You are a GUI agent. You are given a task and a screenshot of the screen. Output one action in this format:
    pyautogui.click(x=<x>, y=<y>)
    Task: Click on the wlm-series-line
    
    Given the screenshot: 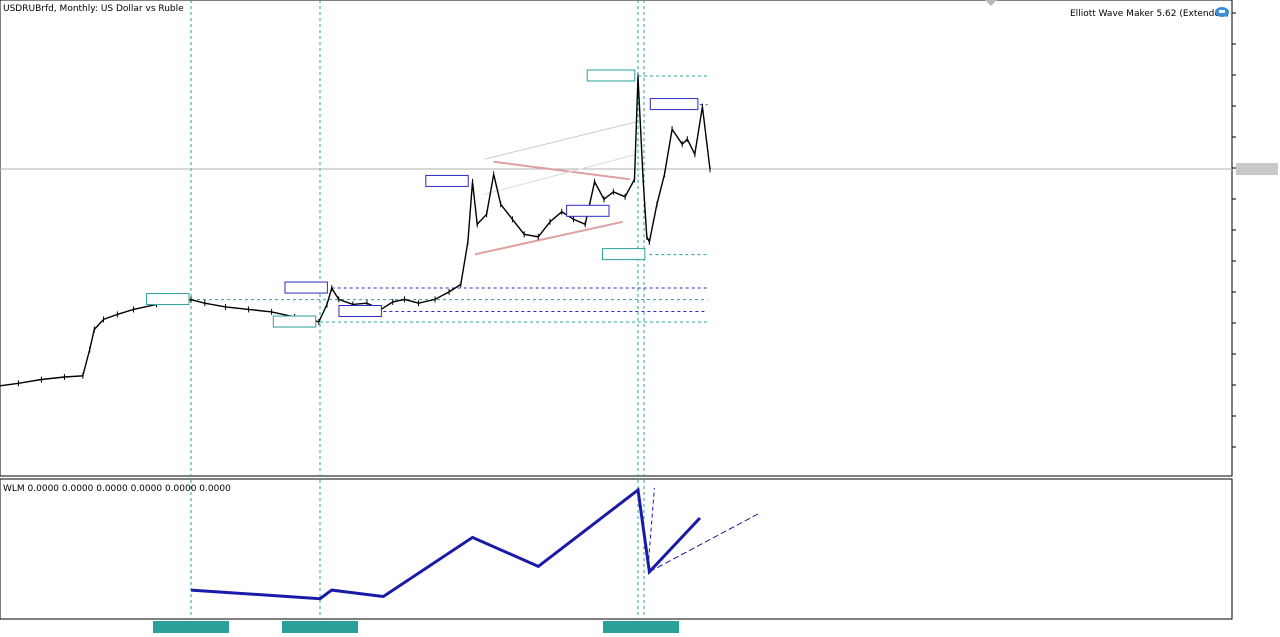 What is the action you would take?
    pyautogui.click(x=445, y=544)
    